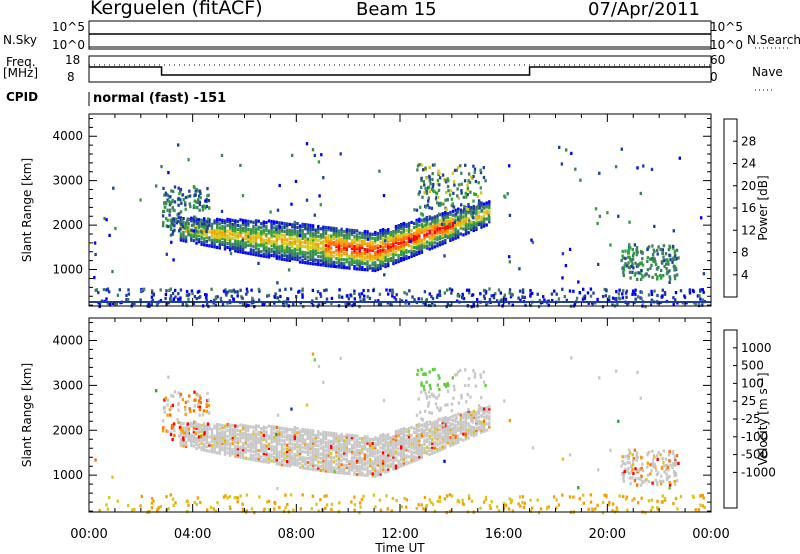  What do you see at coordinates (67, 136) in the screenshot?
I see `panel-1-ytick-label: 4000` at bounding box center [67, 136].